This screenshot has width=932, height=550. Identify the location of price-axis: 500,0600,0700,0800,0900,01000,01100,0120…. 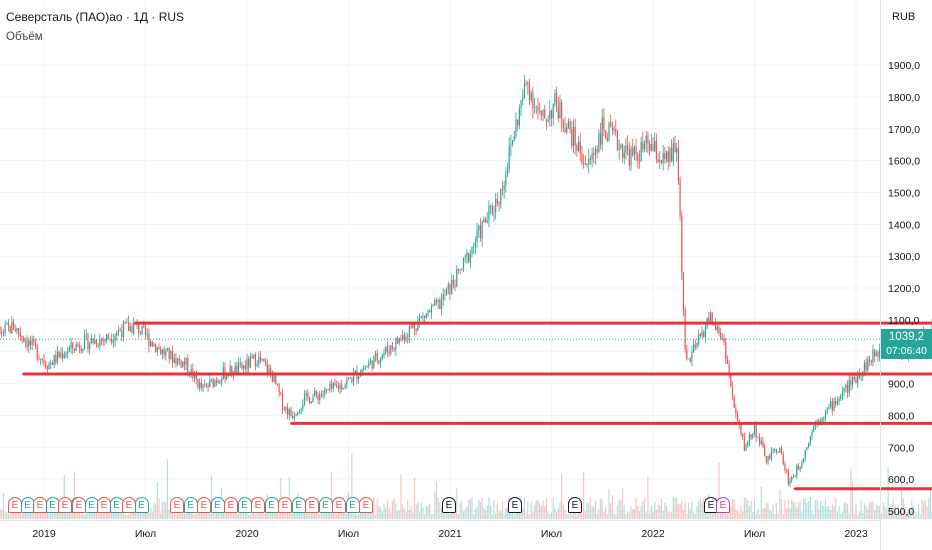
(904, 289).